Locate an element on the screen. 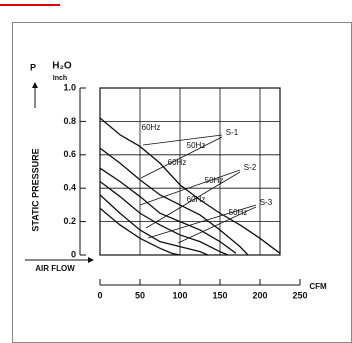 Image resolution: width=352 pixels, height=343 pixels. annotation: S-2 is located at coordinates (250, 167).